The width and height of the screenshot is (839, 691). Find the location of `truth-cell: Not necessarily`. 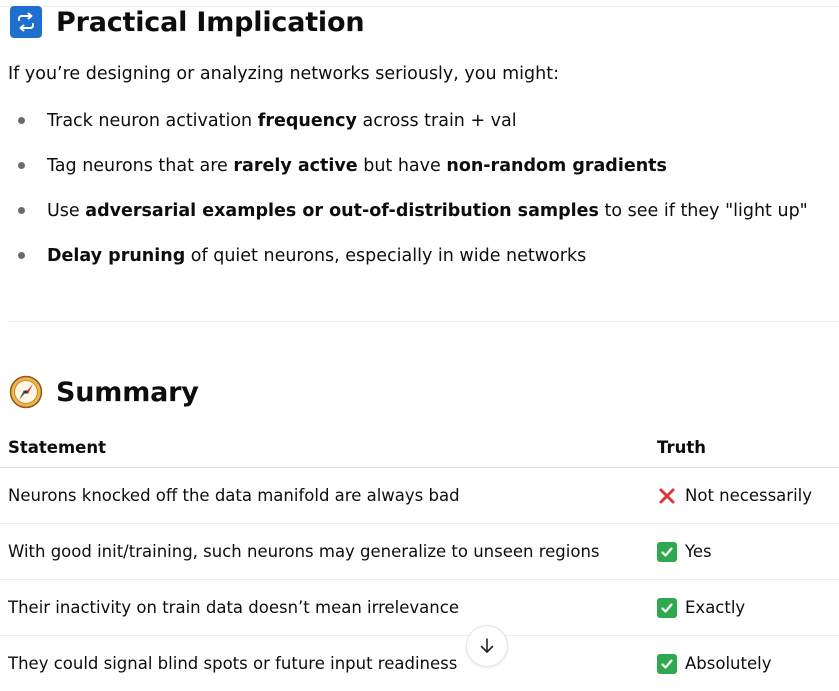

truth-cell: Not necessarily is located at coordinates (744, 496).